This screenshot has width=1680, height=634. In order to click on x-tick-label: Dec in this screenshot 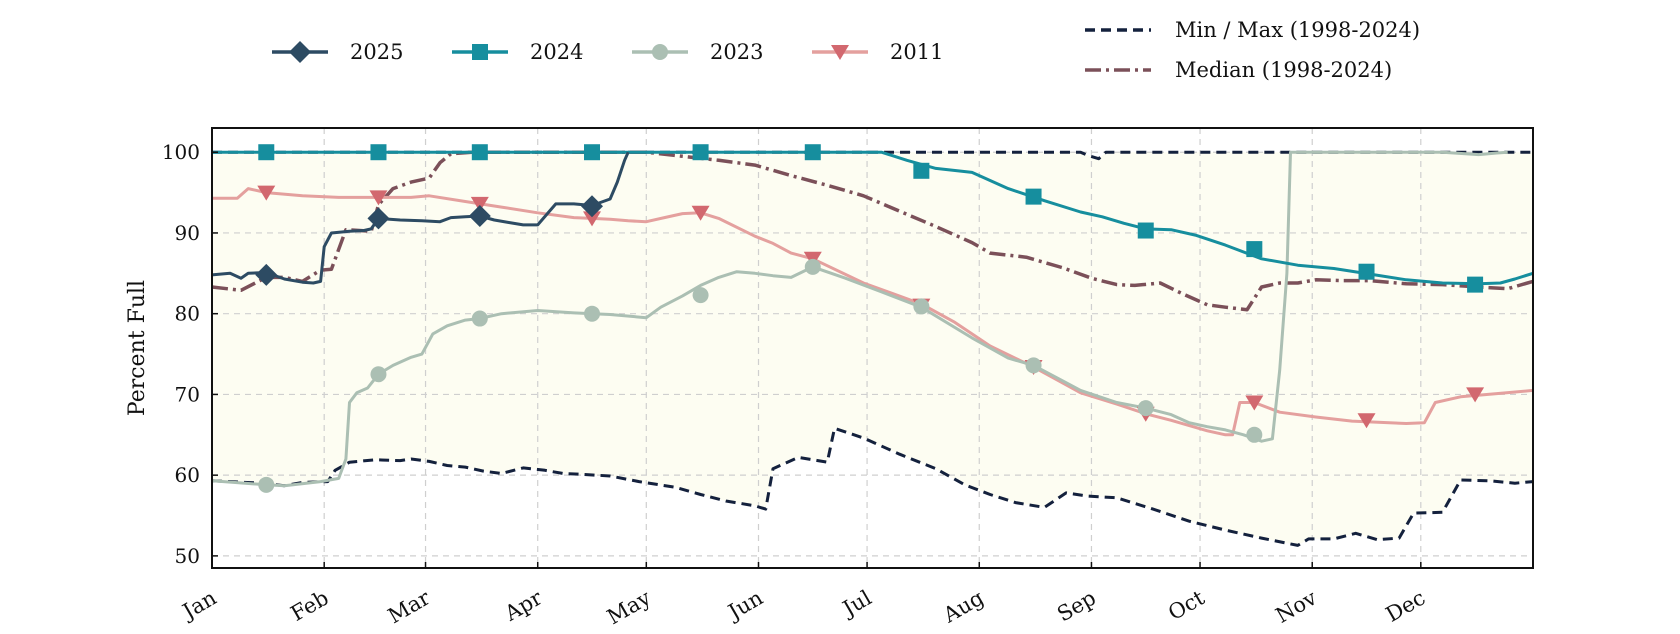, I will do `click(1406, 606)`.